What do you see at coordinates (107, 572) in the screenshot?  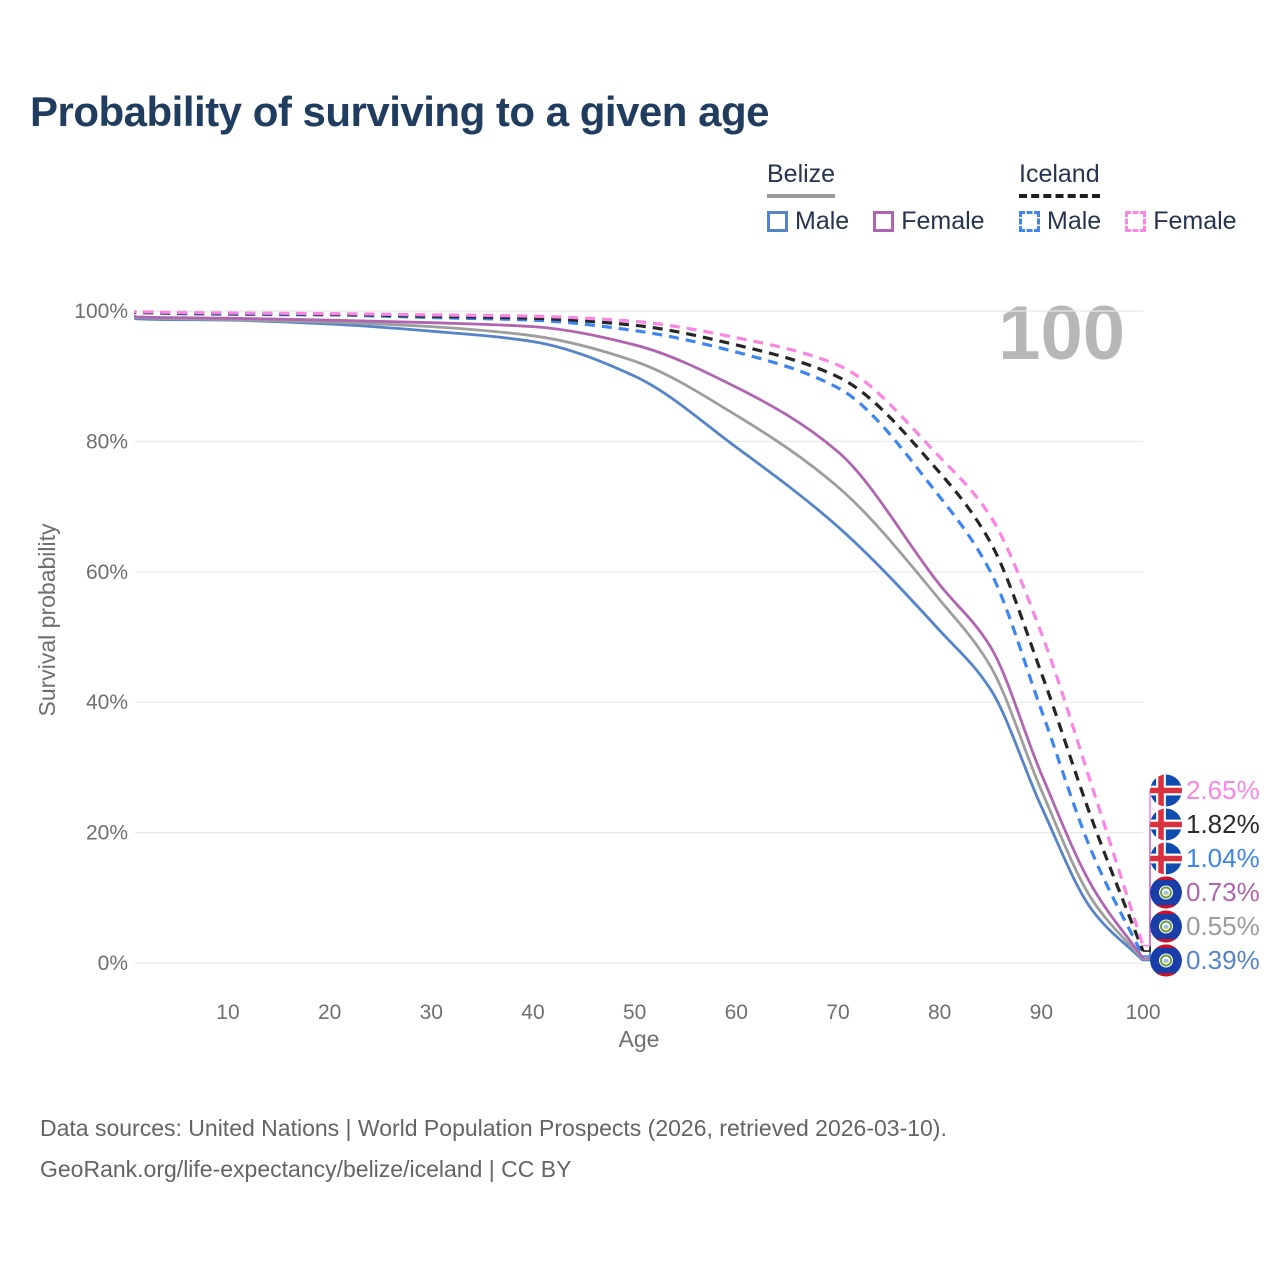 I see `y-tick-label-60: 60%` at bounding box center [107, 572].